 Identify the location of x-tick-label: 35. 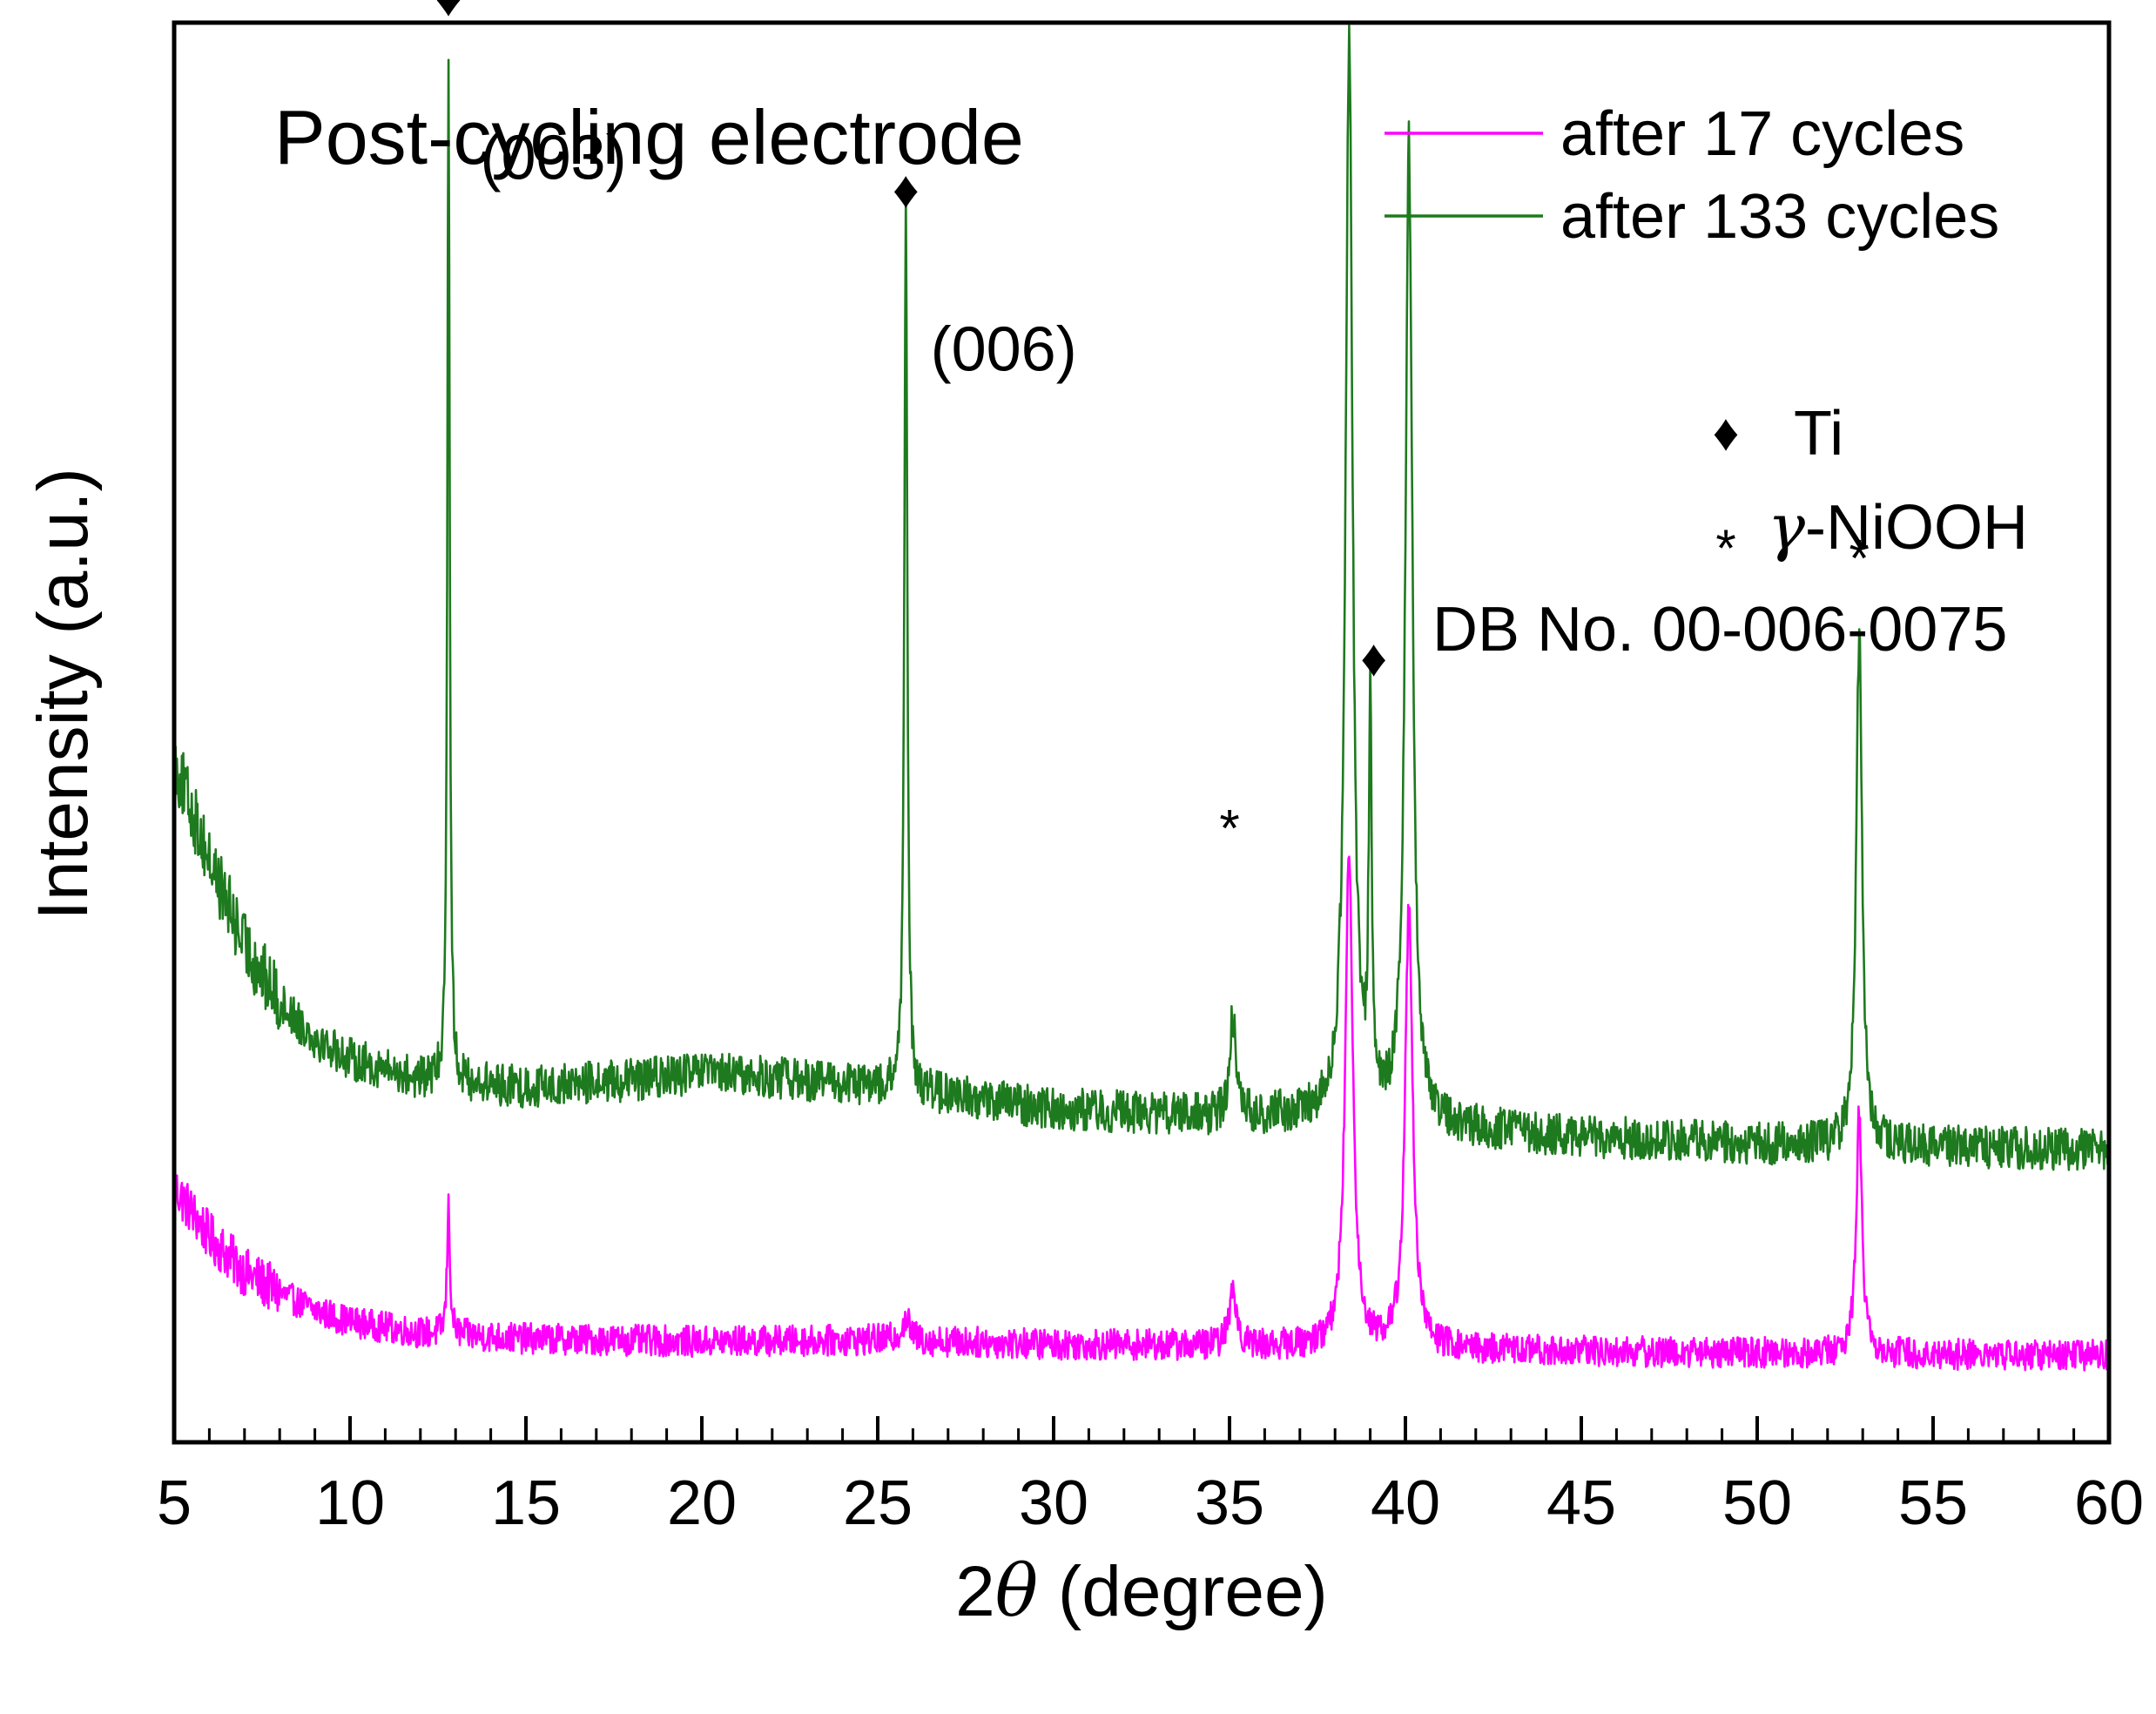
(1229, 1503).